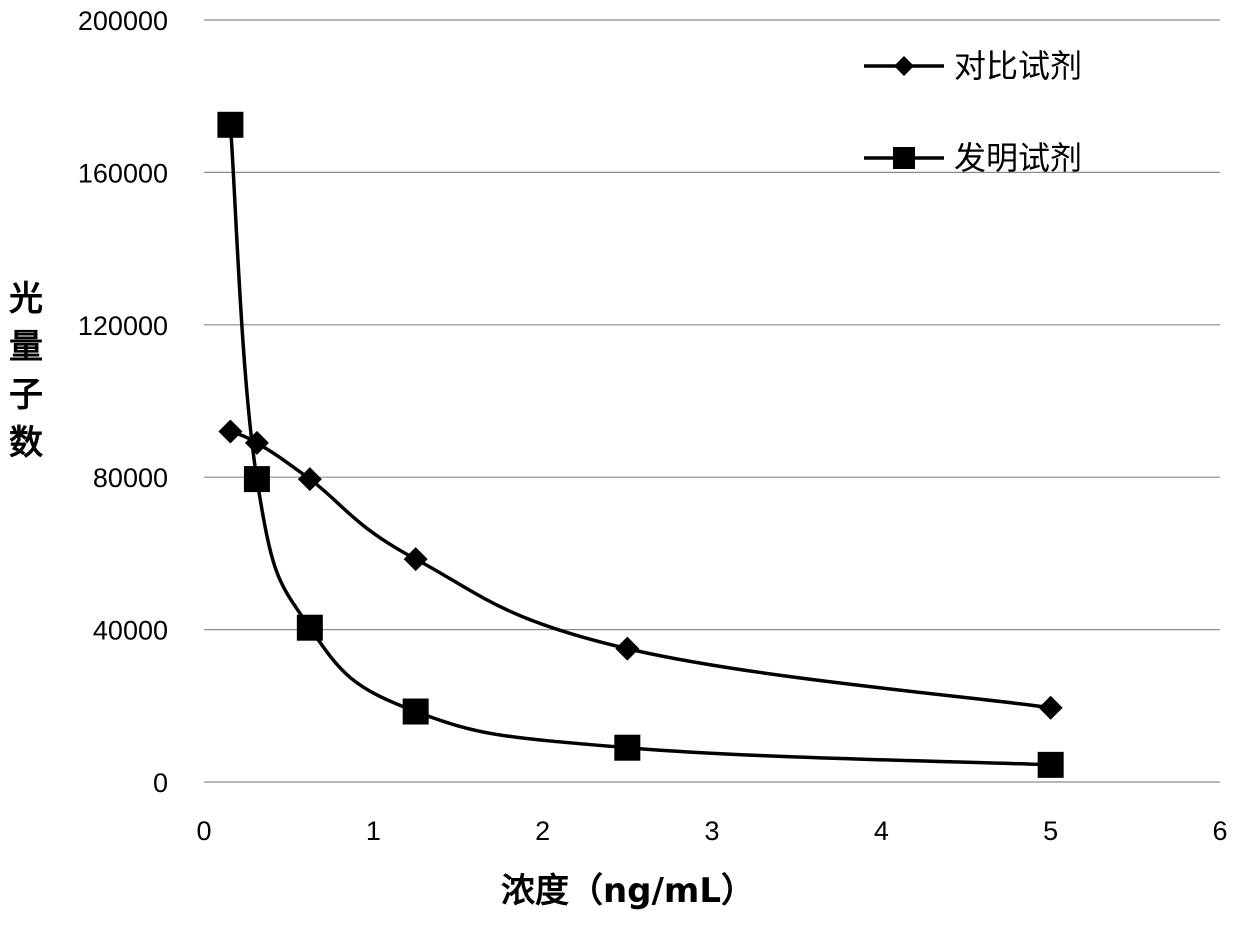 The height and width of the screenshot is (926, 1240). I want to click on x-tick-label: 0, so click(203, 831).